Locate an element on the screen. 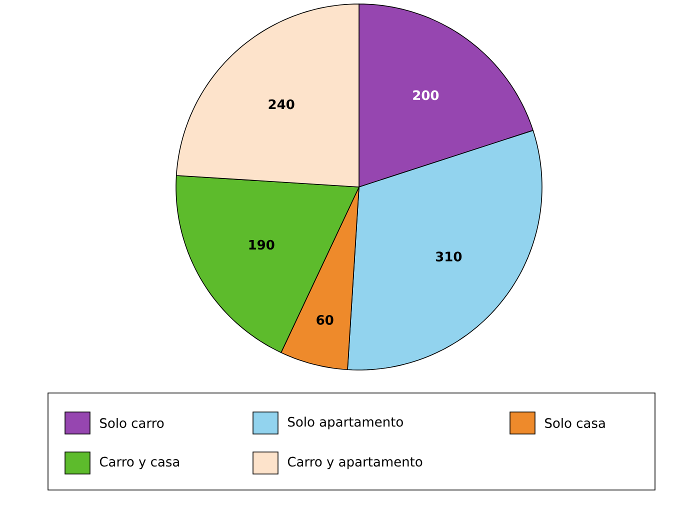 The height and width of the screenshot is (505, 685). legend-label: Solo carro is located at coordinates (132, 423).